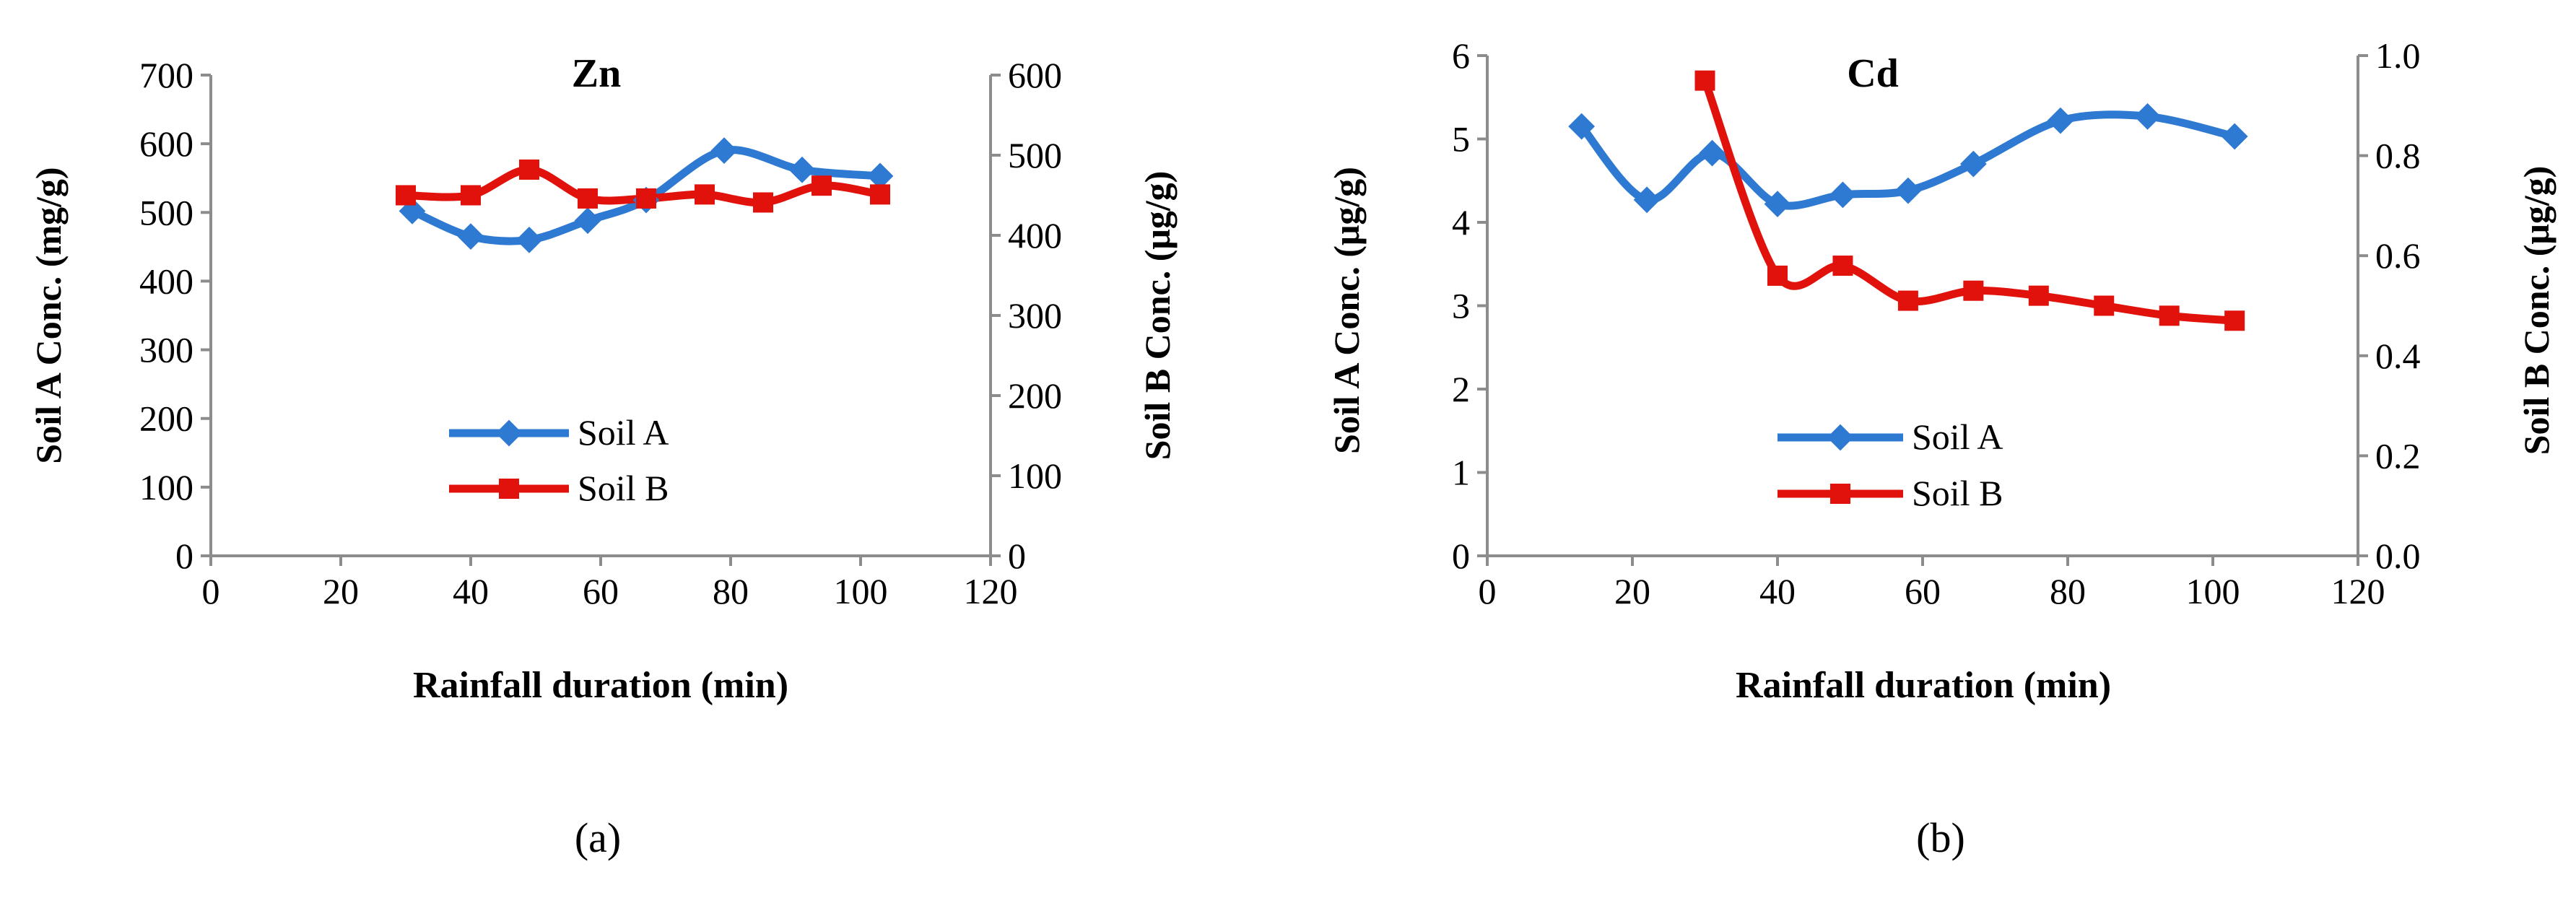 The image size is (2576, 898). Describe the element at coordinates (1461, 55) in the screenshot. I see `y-tick-label: 6` at that location.